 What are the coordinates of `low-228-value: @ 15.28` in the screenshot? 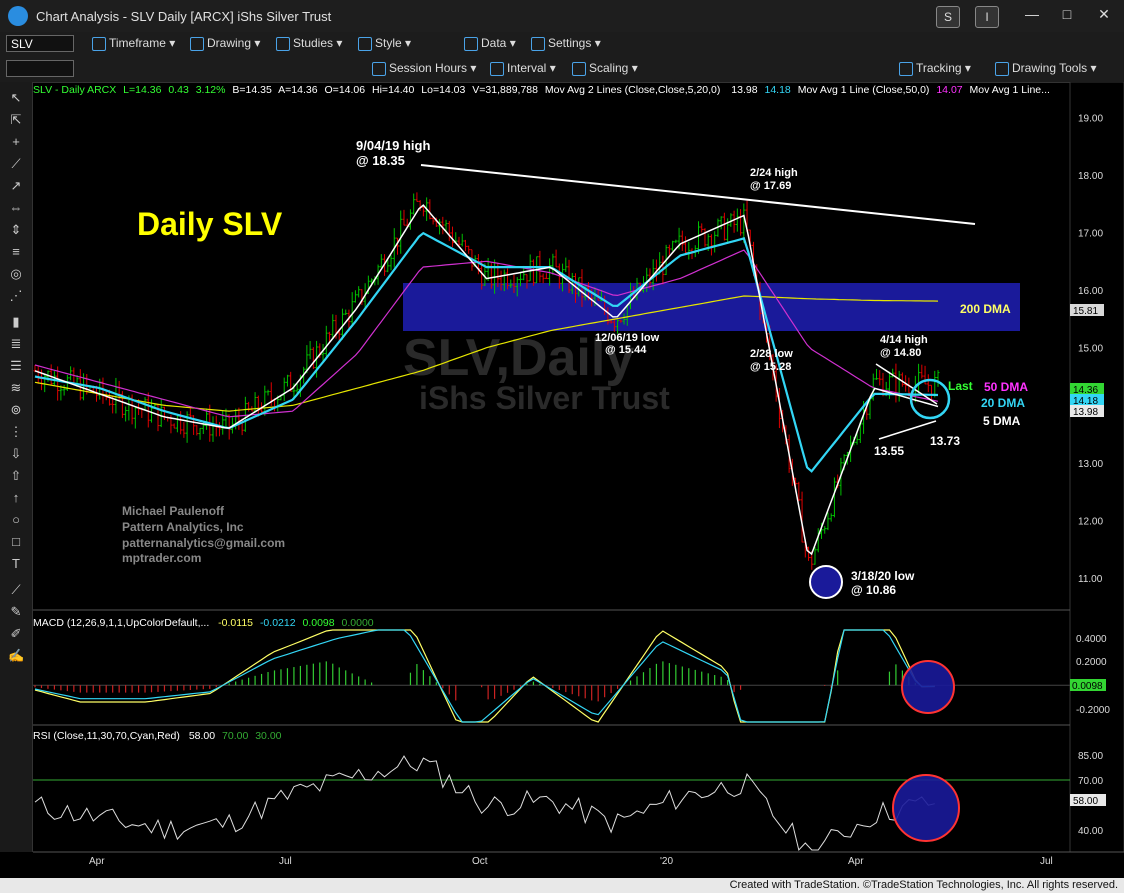 It's located at (770, 367).